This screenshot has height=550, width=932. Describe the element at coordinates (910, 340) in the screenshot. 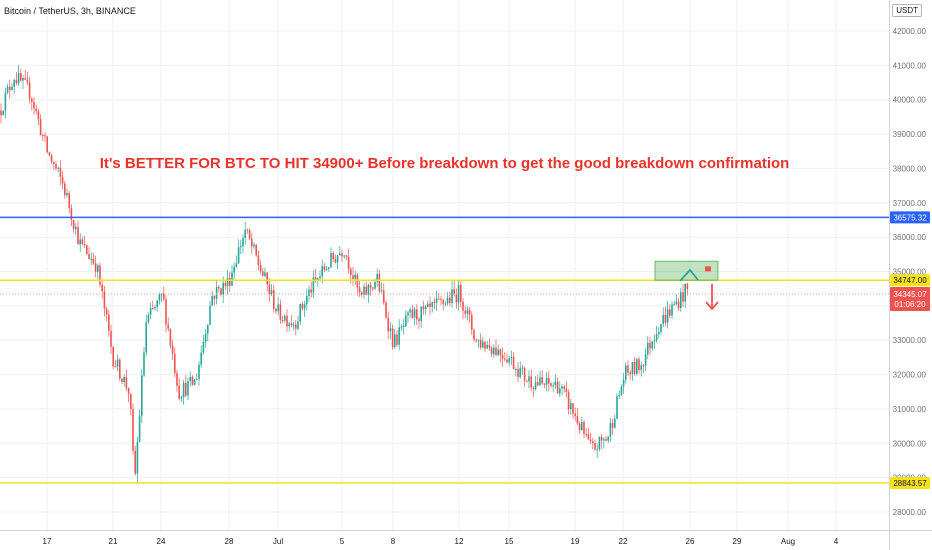

I see `y-tick-label: 33000.00` at that location.